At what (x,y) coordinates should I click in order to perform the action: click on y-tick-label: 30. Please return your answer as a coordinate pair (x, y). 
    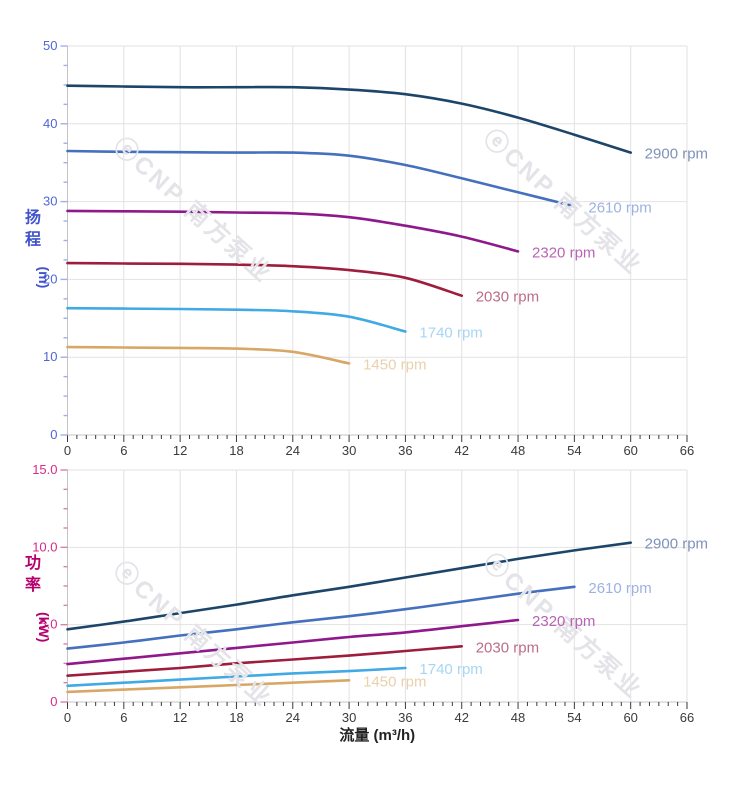
    Looking at the image, I should click on (50, 201).